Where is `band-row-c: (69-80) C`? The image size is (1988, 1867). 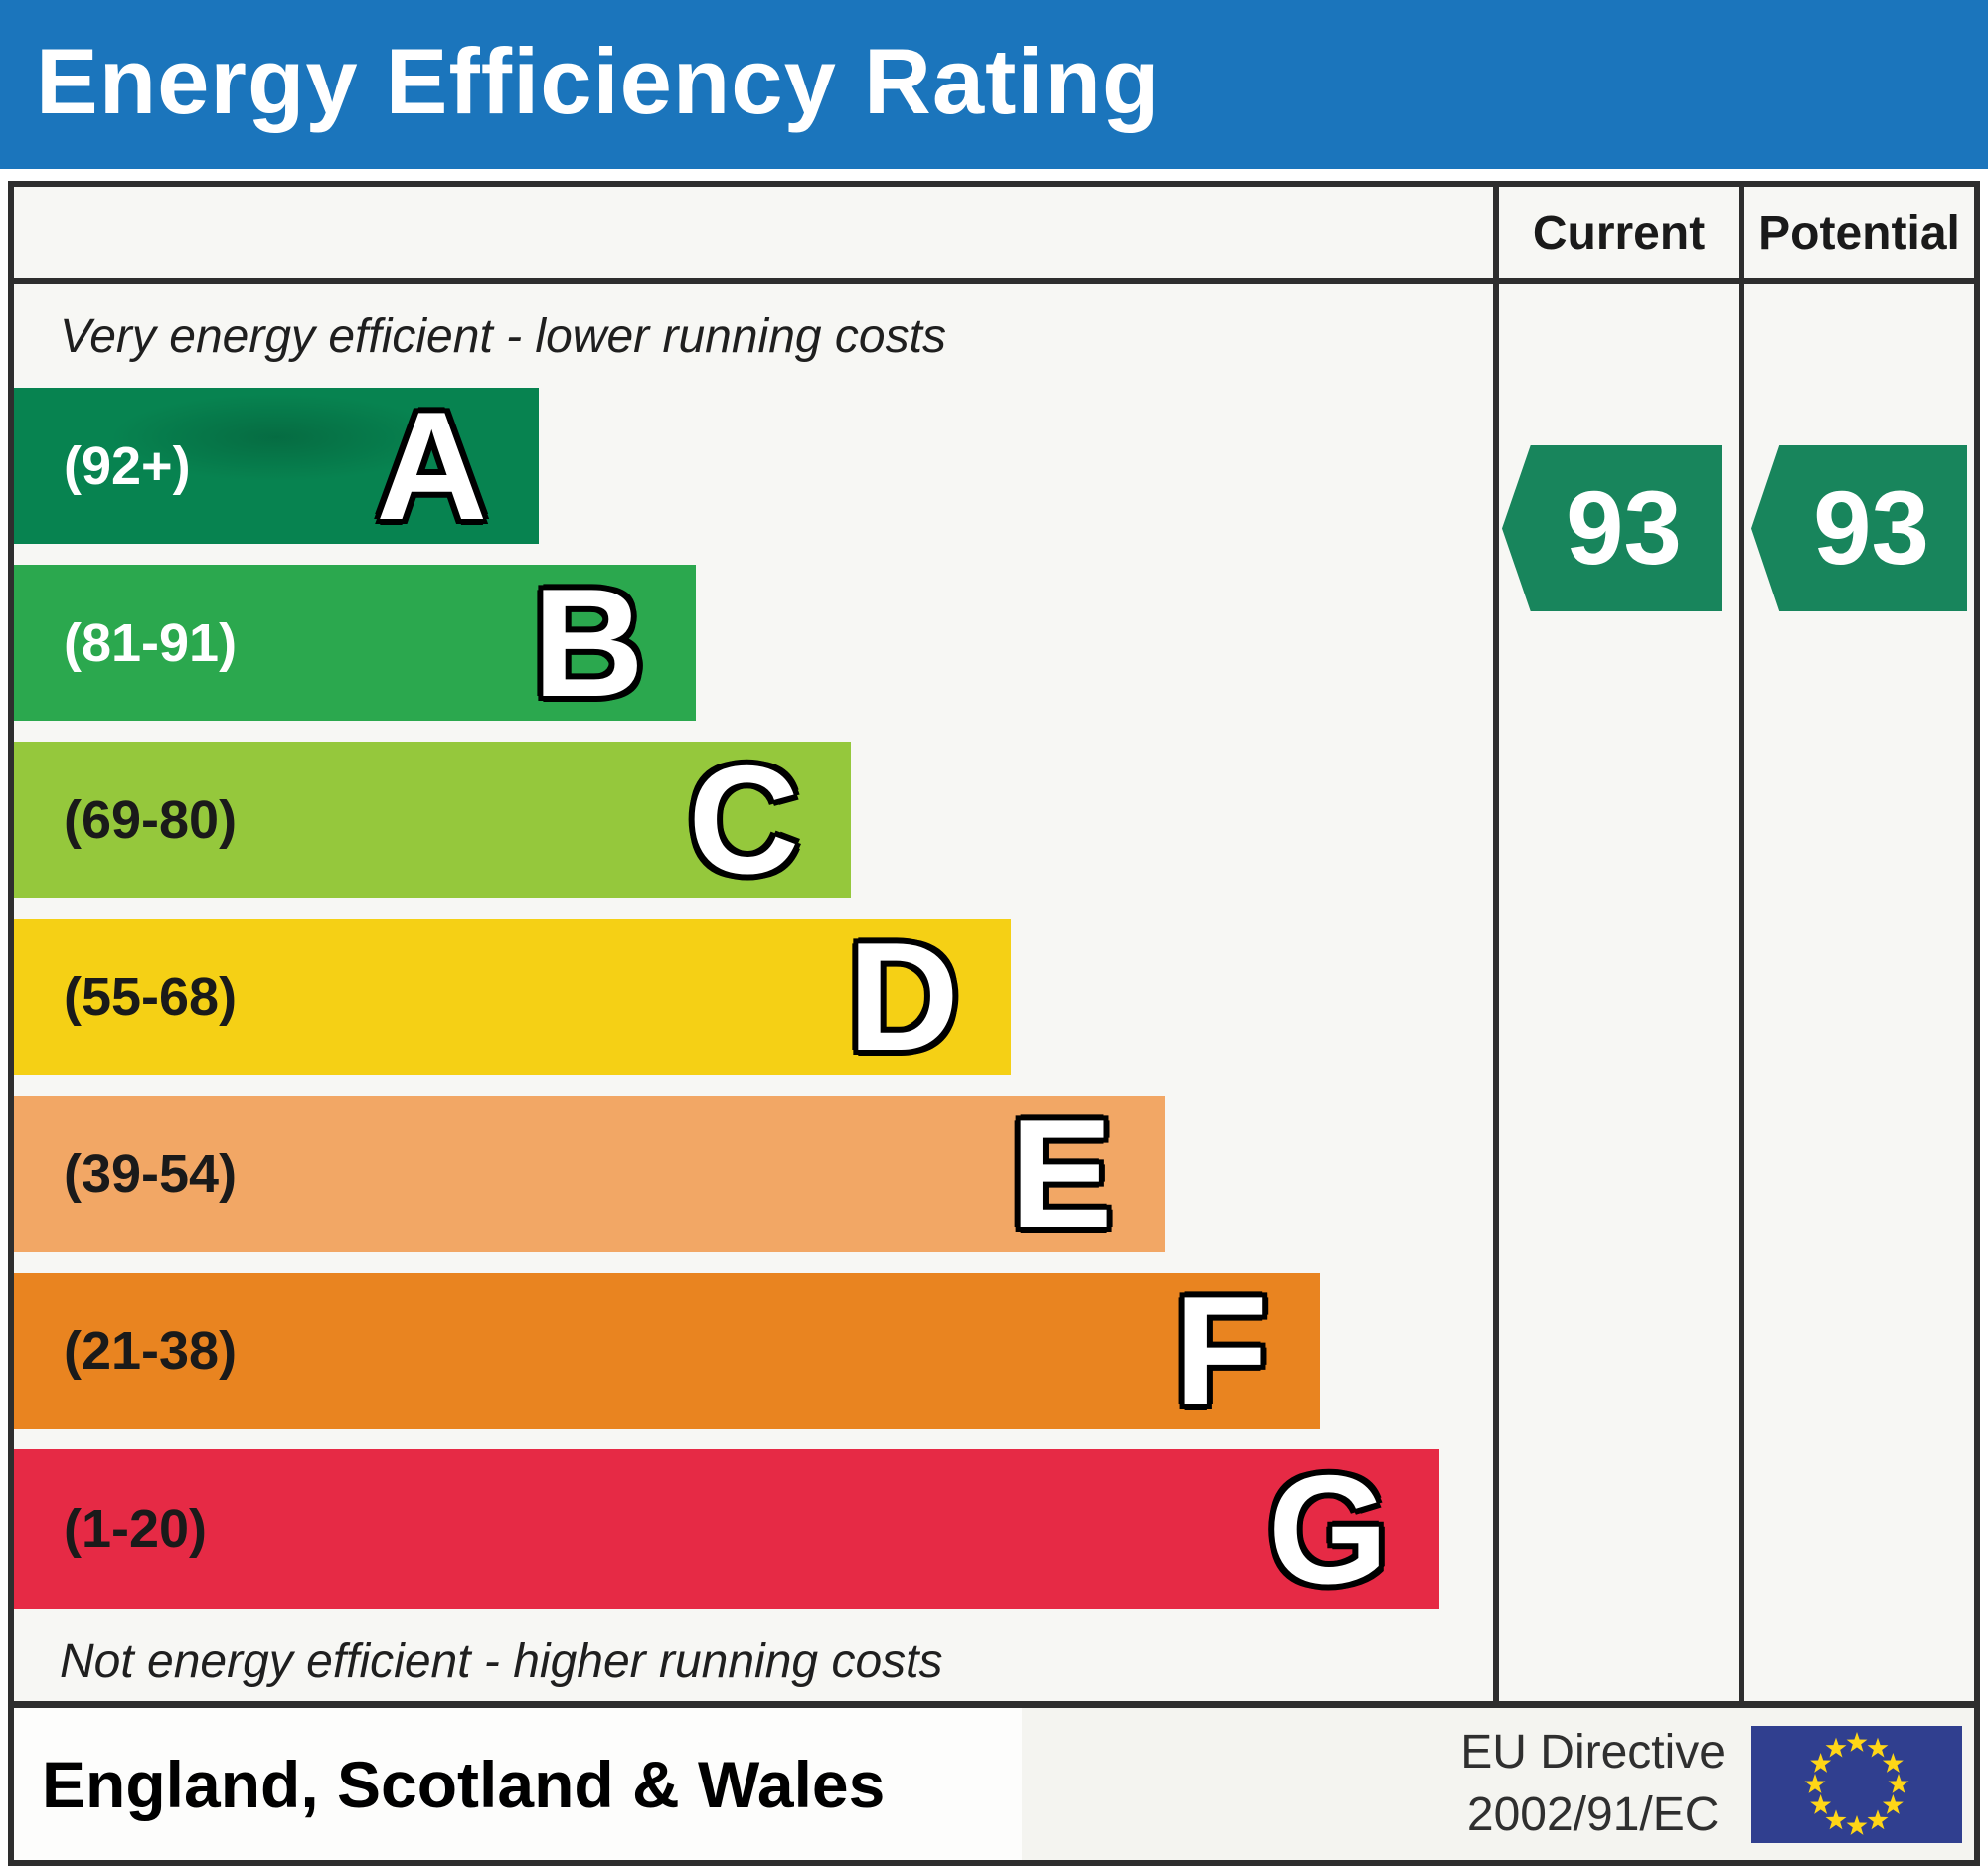 band-row-c: (69-80) C is located at coordinates (753, 820).